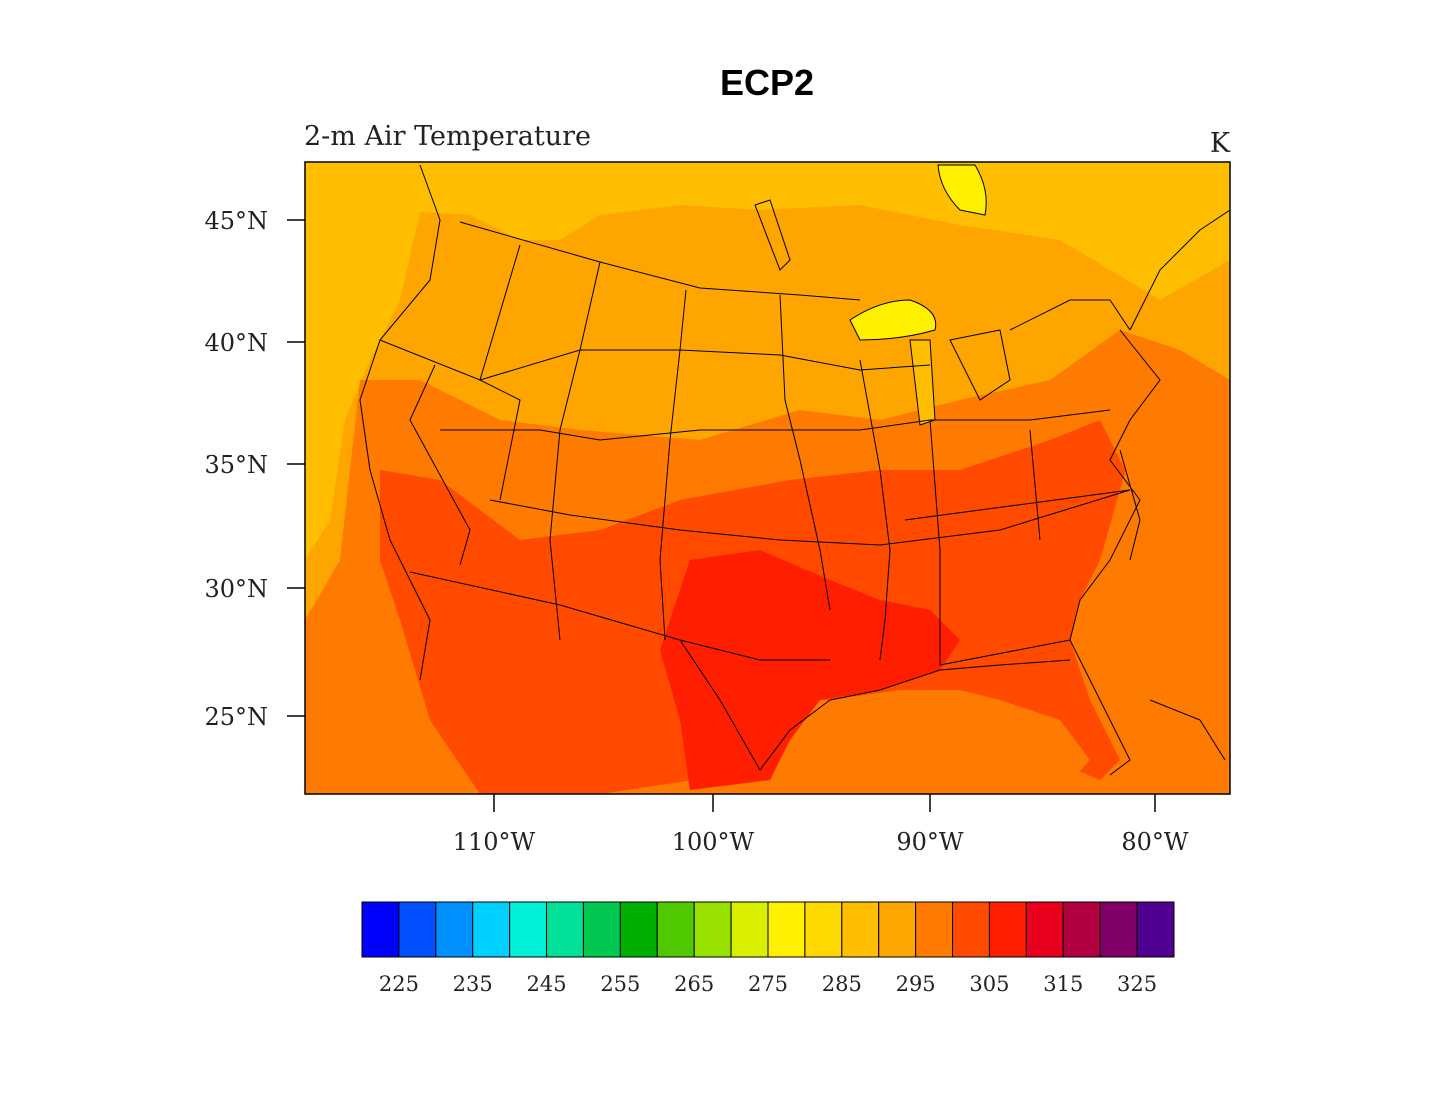  What do you see at coordinates (236, 465) in the screenshot?
I see `lat-label: 35°N` at bounding box center [236, 465].